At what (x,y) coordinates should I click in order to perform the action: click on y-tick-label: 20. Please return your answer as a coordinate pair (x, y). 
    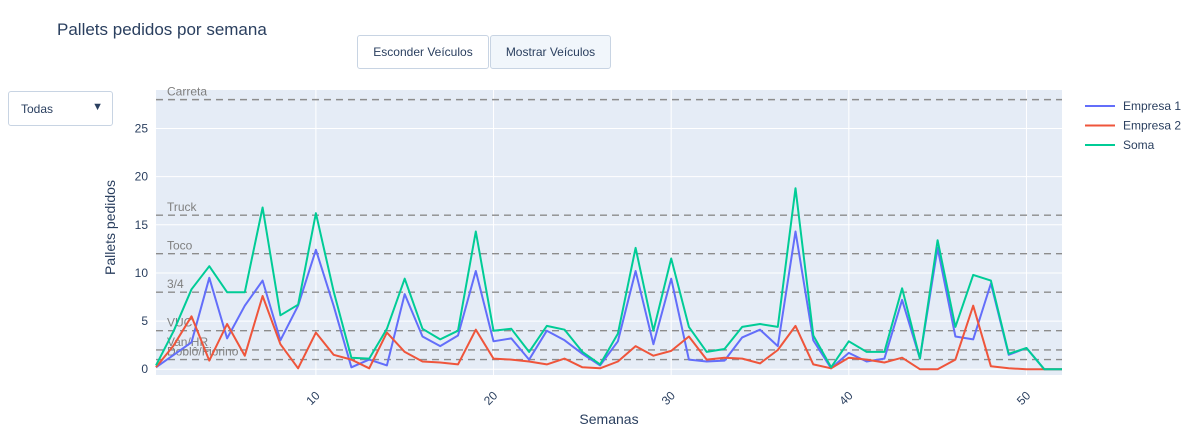
    Looking at the image, I should click on (142, 177).